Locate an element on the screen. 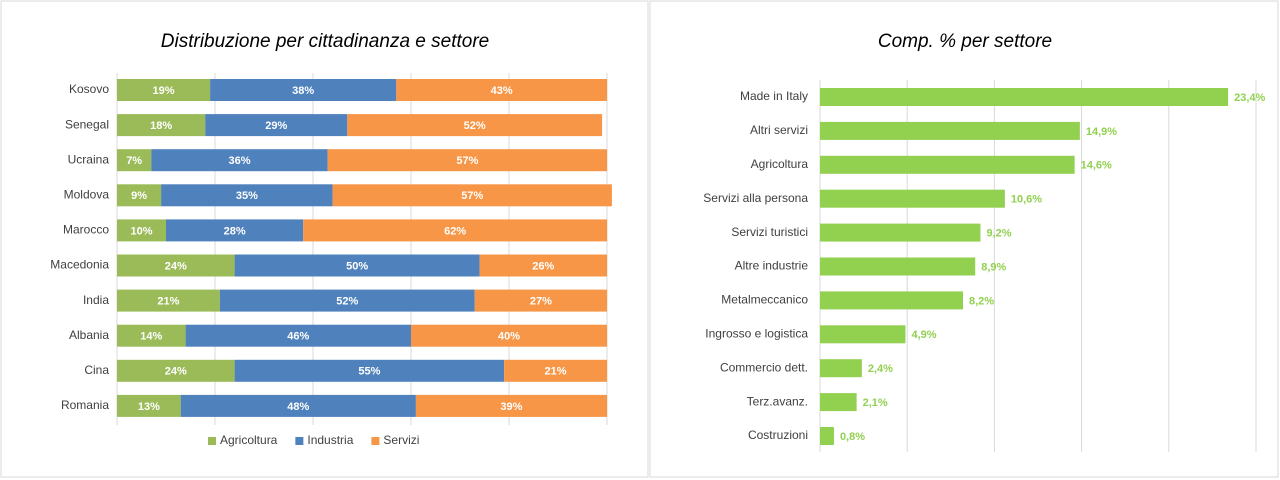 Image resolution: width=1280 pixels, height=480 pixels. data-label: 40% is located at coordinates (509, 337).